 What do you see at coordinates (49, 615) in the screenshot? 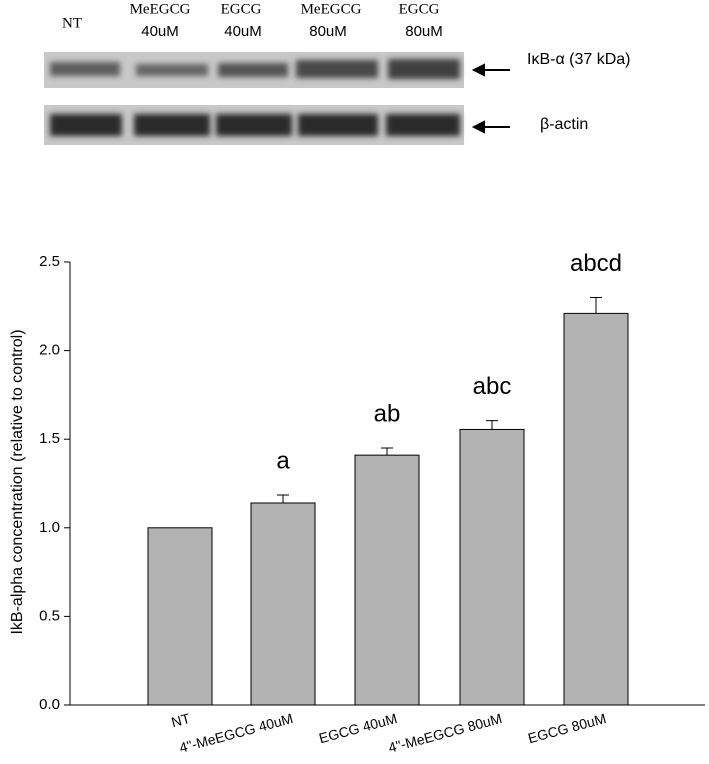
I see `y-tick-label: 0.5` at bounding box center [49, 615].